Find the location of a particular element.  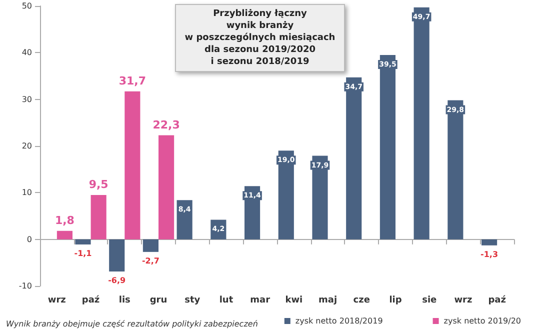

y-tick-label: 50 is located at coordinates (27, 6).